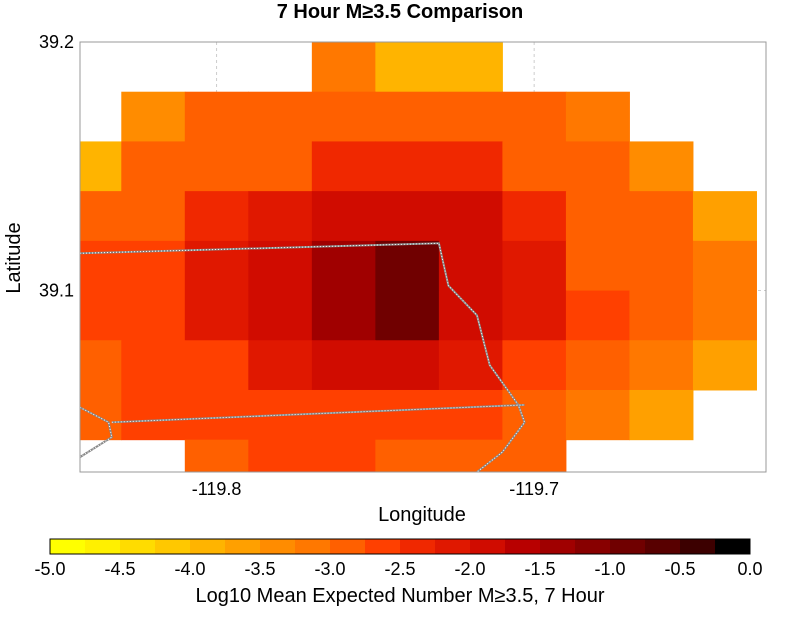 The height and width of the screenshot is (620, 800). Describe the element at coordinates (56, 42) in the screenshot. I see `y-tick-label: 39.2` at that location.